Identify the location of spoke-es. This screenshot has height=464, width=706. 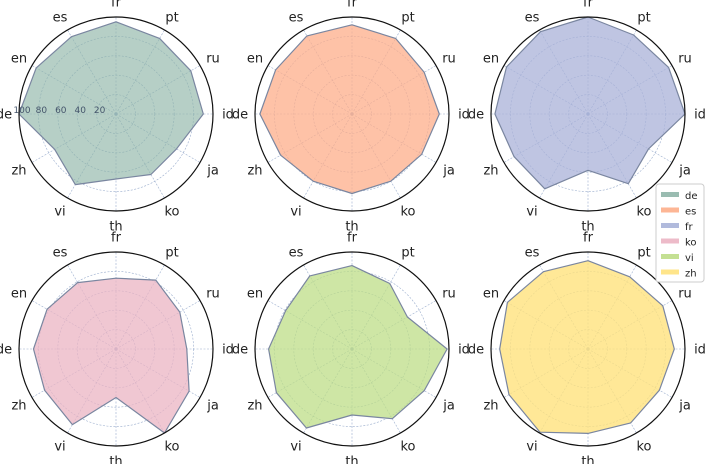
(92, 307).